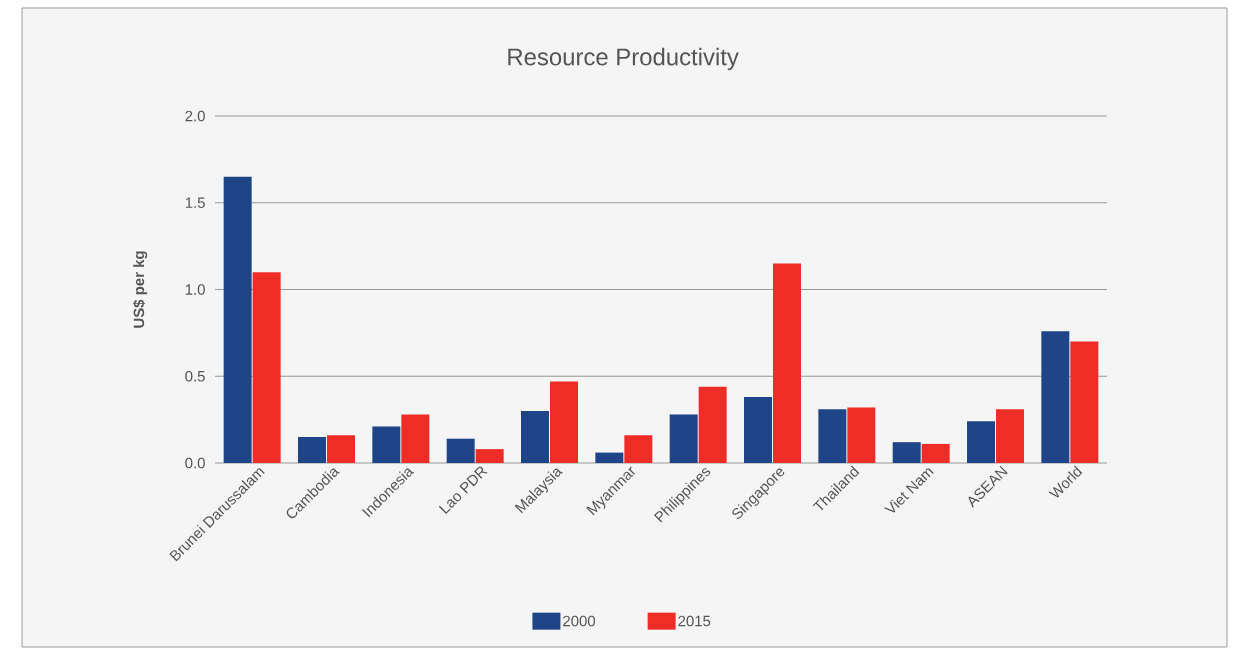 Image resolution: width=1235 pixels, height=655 pixels. I want to click on y-tick-label: 0.0, so click(195, 463).